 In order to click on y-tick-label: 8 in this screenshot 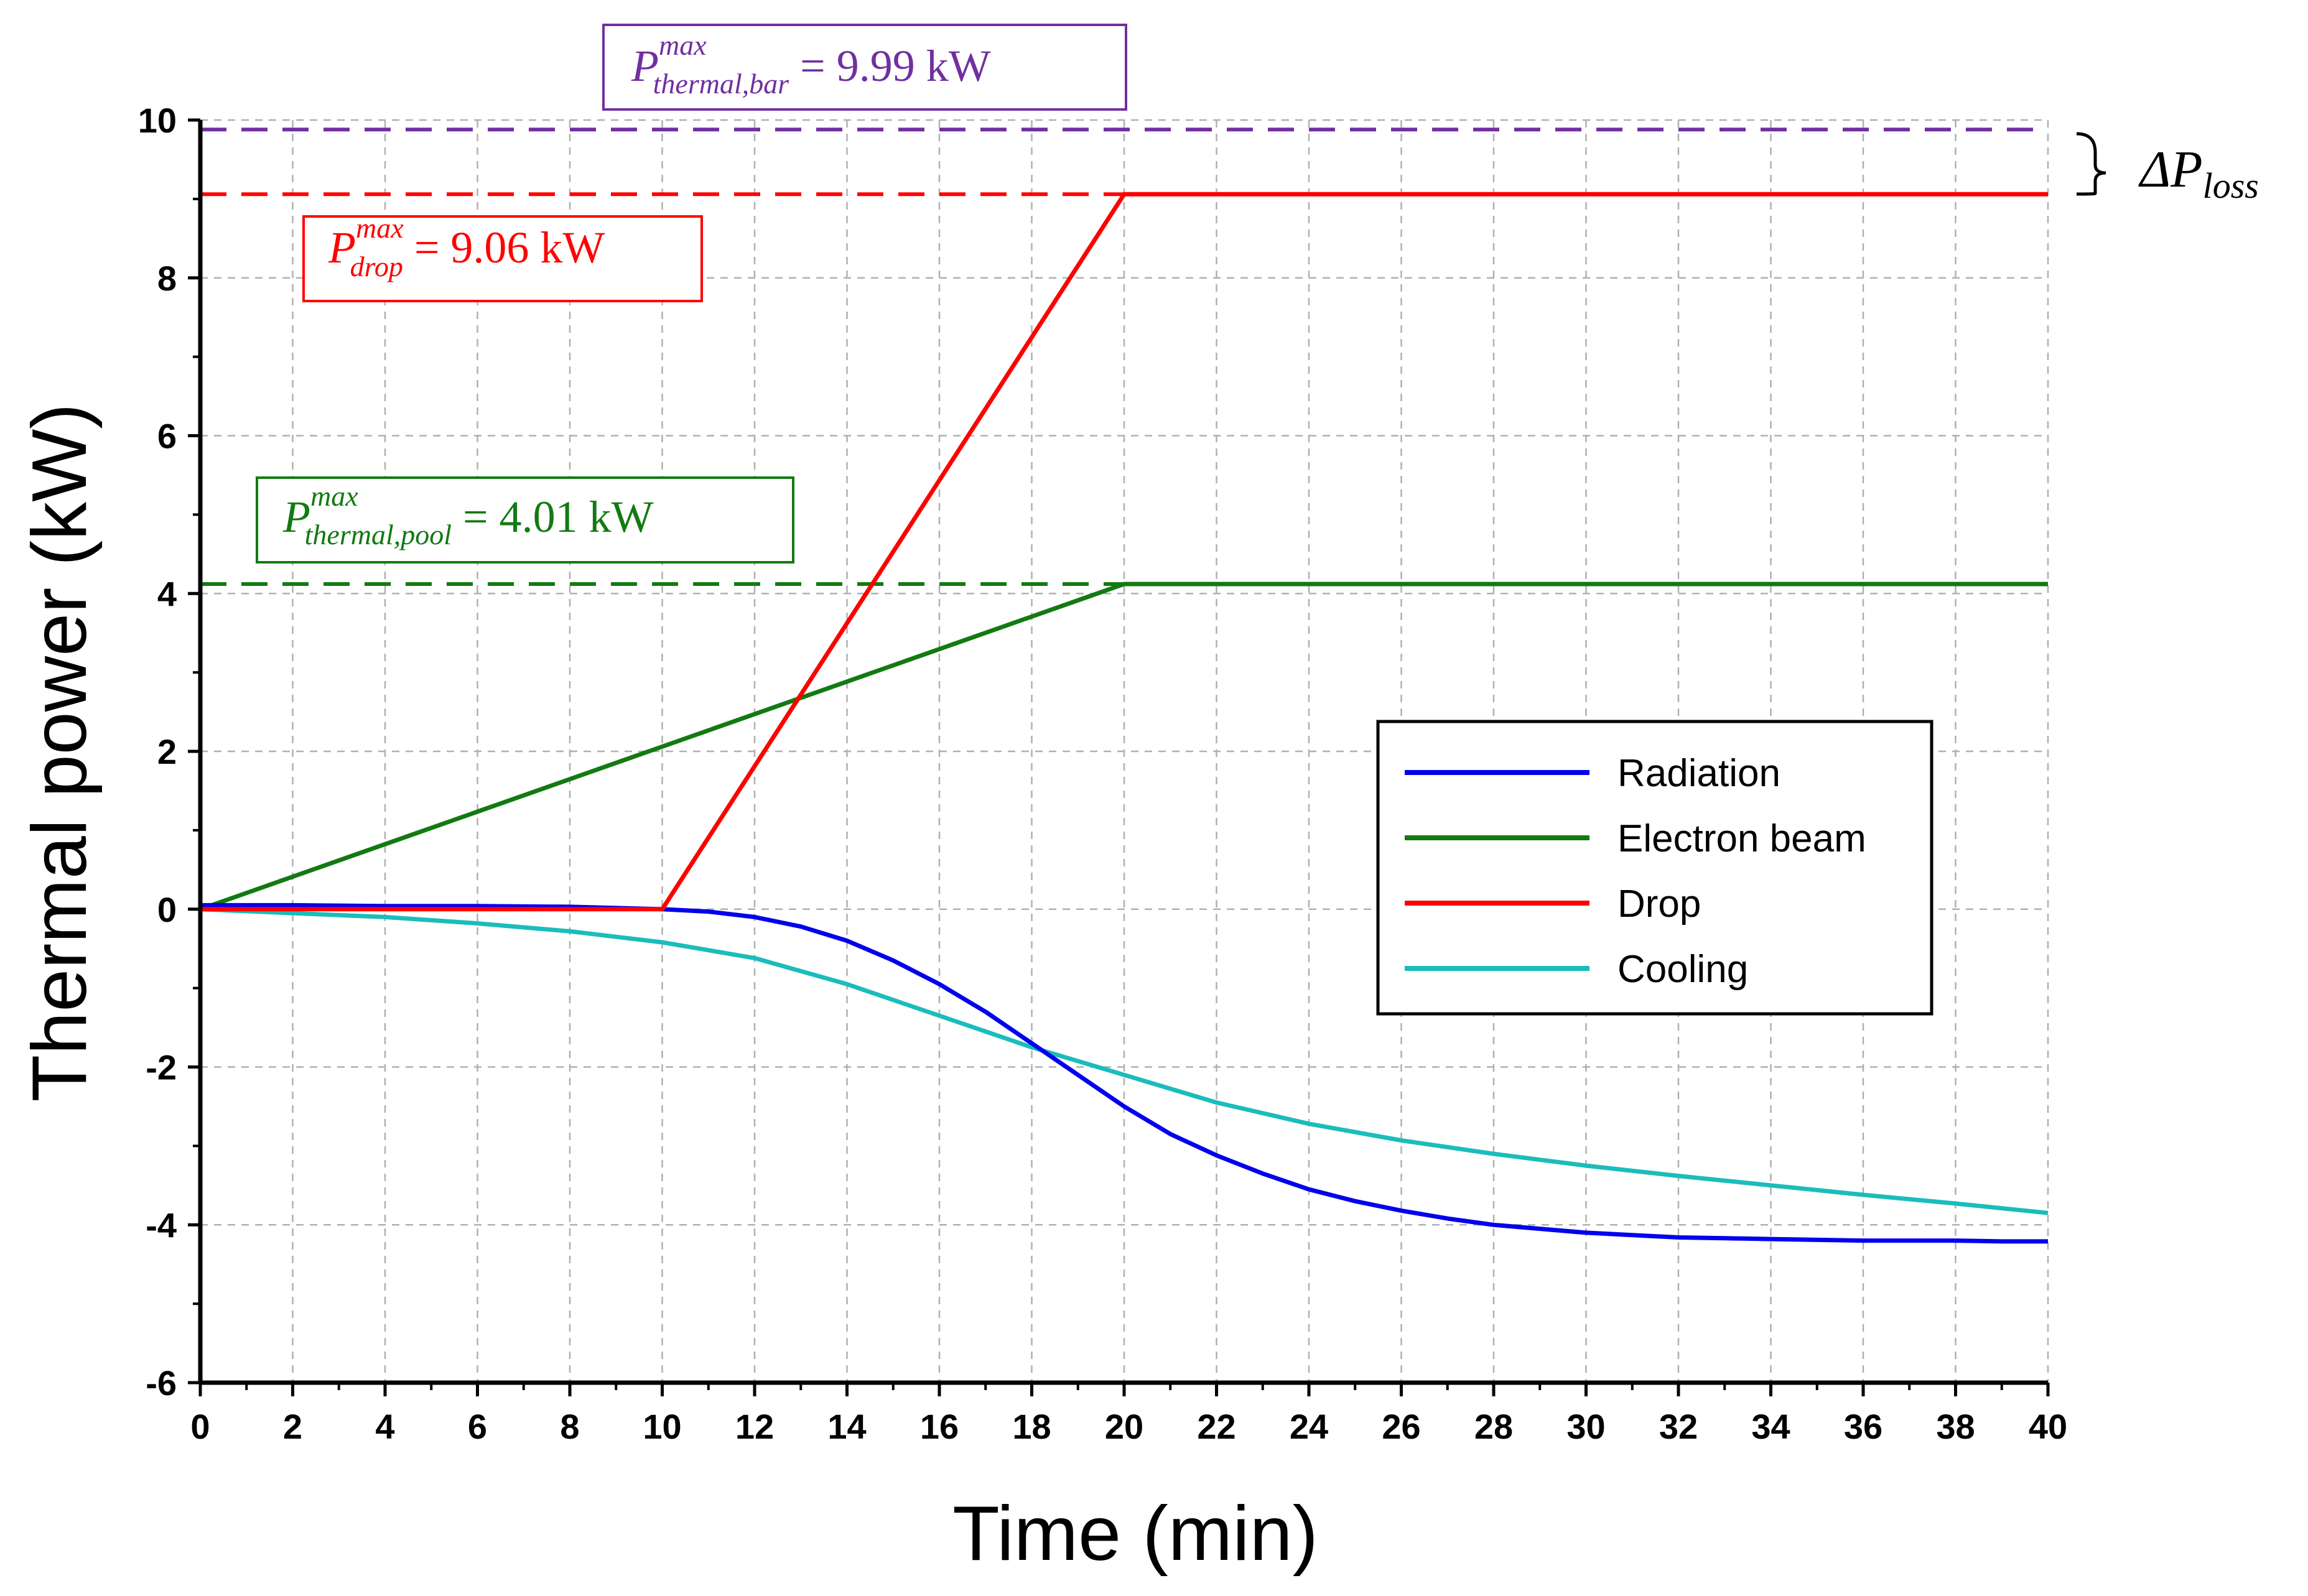, I will do `click(167, 279)`.